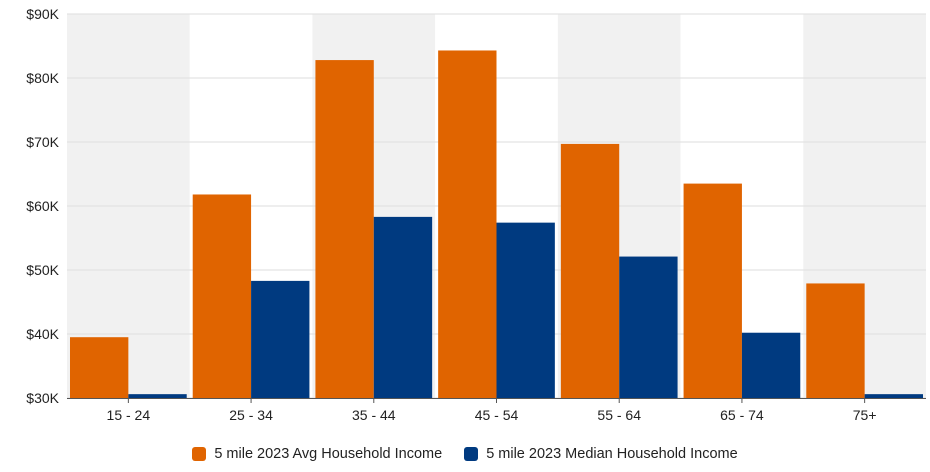 This screenshot has height=472, width=930. I want to click on legend-item-avg-income: 5 mile 2023 Avg Household Income, so click(317, 454).